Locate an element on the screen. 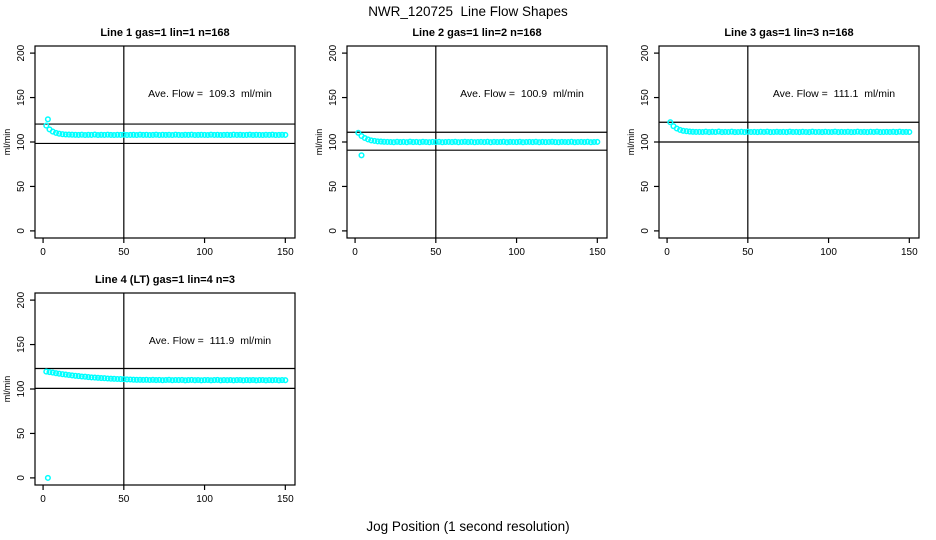 This screenshot has height=540, width=936. ave-flow-annotation: Ave. Flow = 109.3 ml/min is located at coordinates (210, 94).